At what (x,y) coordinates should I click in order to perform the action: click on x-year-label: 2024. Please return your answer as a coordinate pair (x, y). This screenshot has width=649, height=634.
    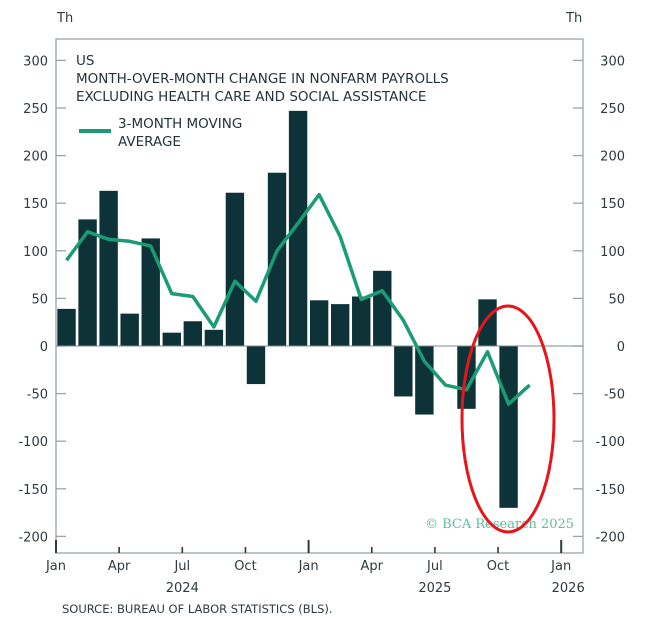
    Looking at the image, I should click on (182, 588).